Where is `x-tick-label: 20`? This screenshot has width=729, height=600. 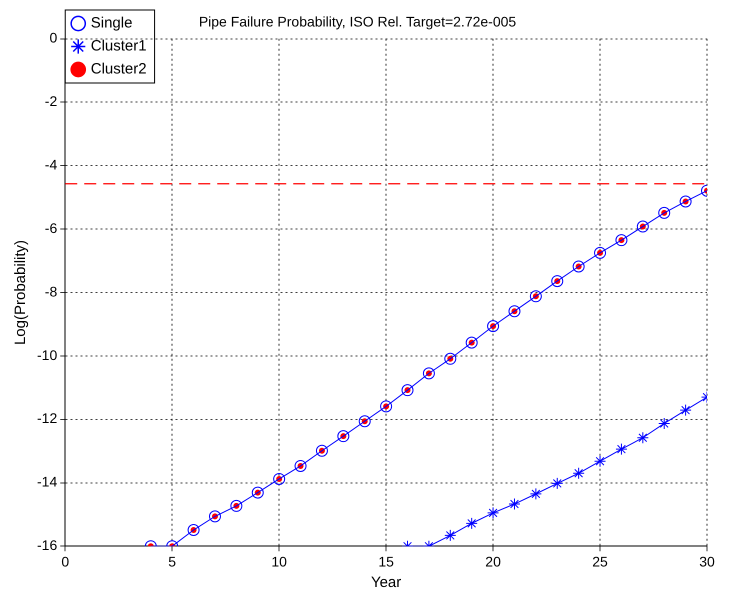 x-tick-label: 20 is located at coordinates (493, 561).